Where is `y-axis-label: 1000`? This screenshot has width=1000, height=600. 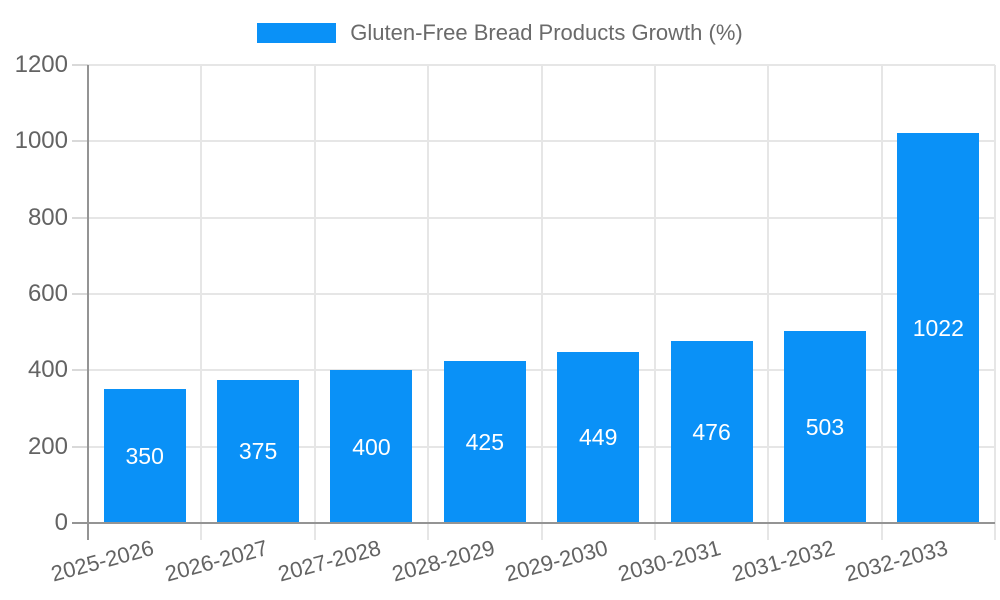 y-axis-label: 1000 is located at coordinates (41, 141).